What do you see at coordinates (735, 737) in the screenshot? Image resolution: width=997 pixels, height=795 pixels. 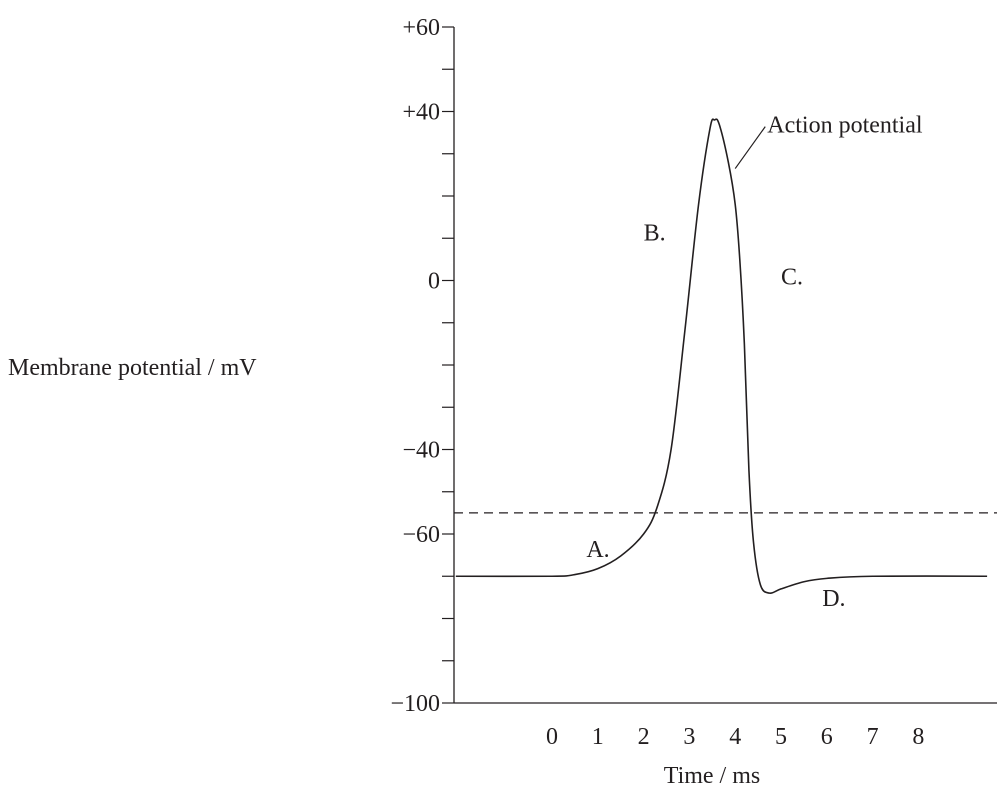 I see `x-tick-label: 4` at bounding box center [735, 737].